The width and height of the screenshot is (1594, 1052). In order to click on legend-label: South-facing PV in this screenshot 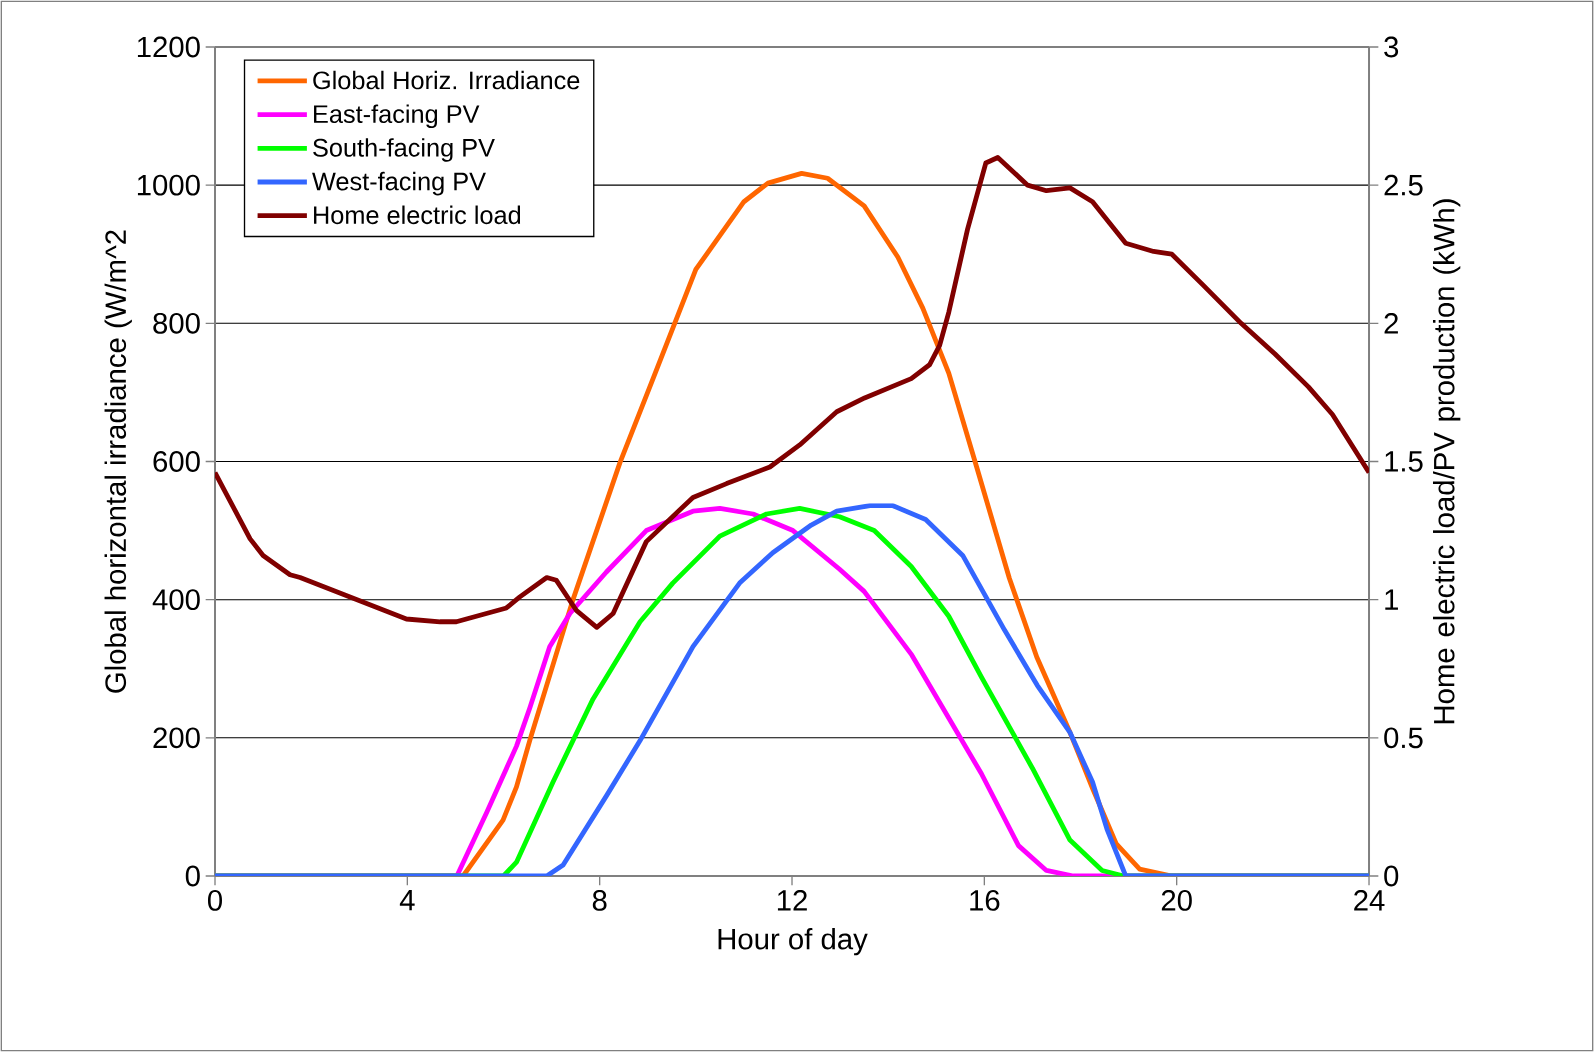, I will do `click(404, 150)`.